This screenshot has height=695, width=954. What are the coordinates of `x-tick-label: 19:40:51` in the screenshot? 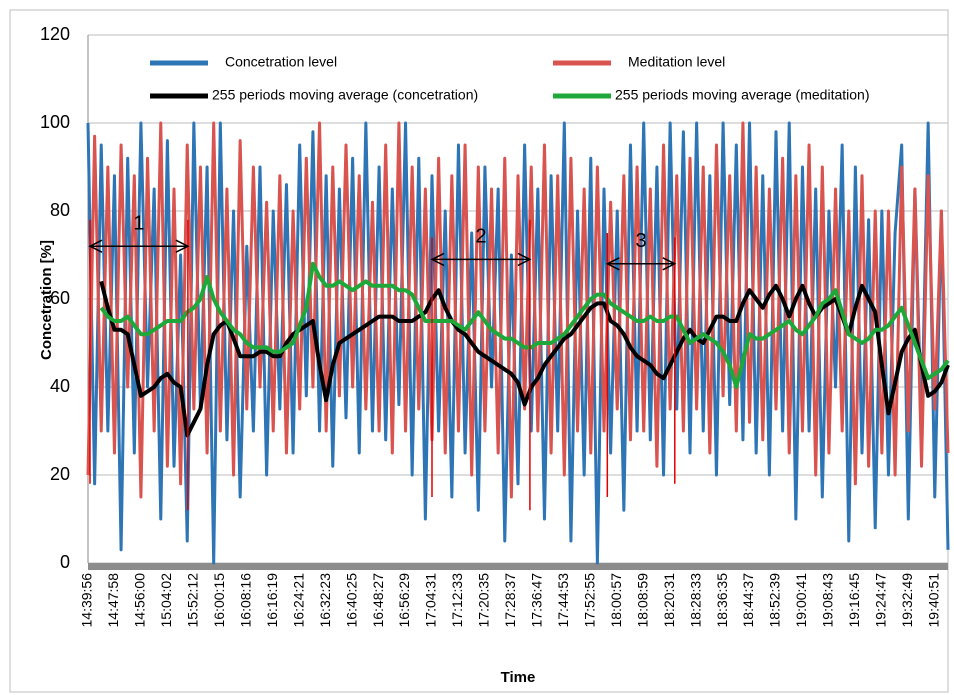 It's located at (933, 600).